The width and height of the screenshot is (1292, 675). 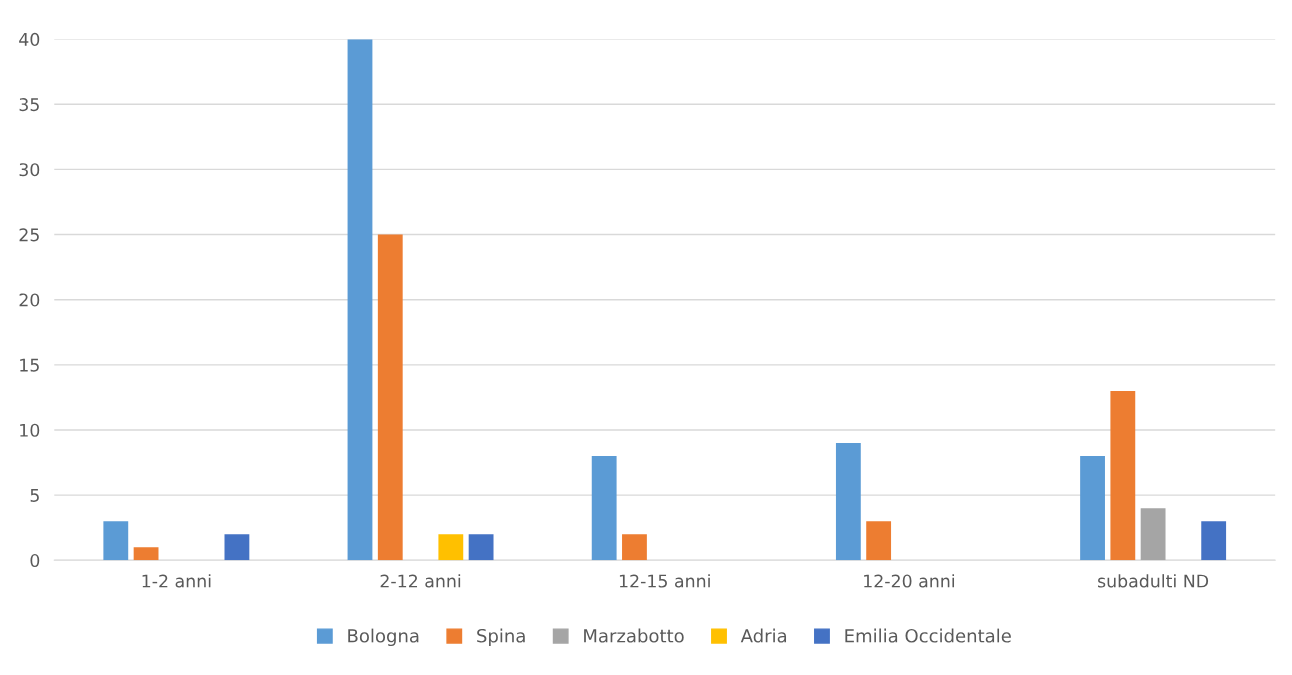 What do you see at coordinates (909, 581) in the screenshot?
I see `x-tick-label: 12-20 anni` at bounding box center [909, 581].